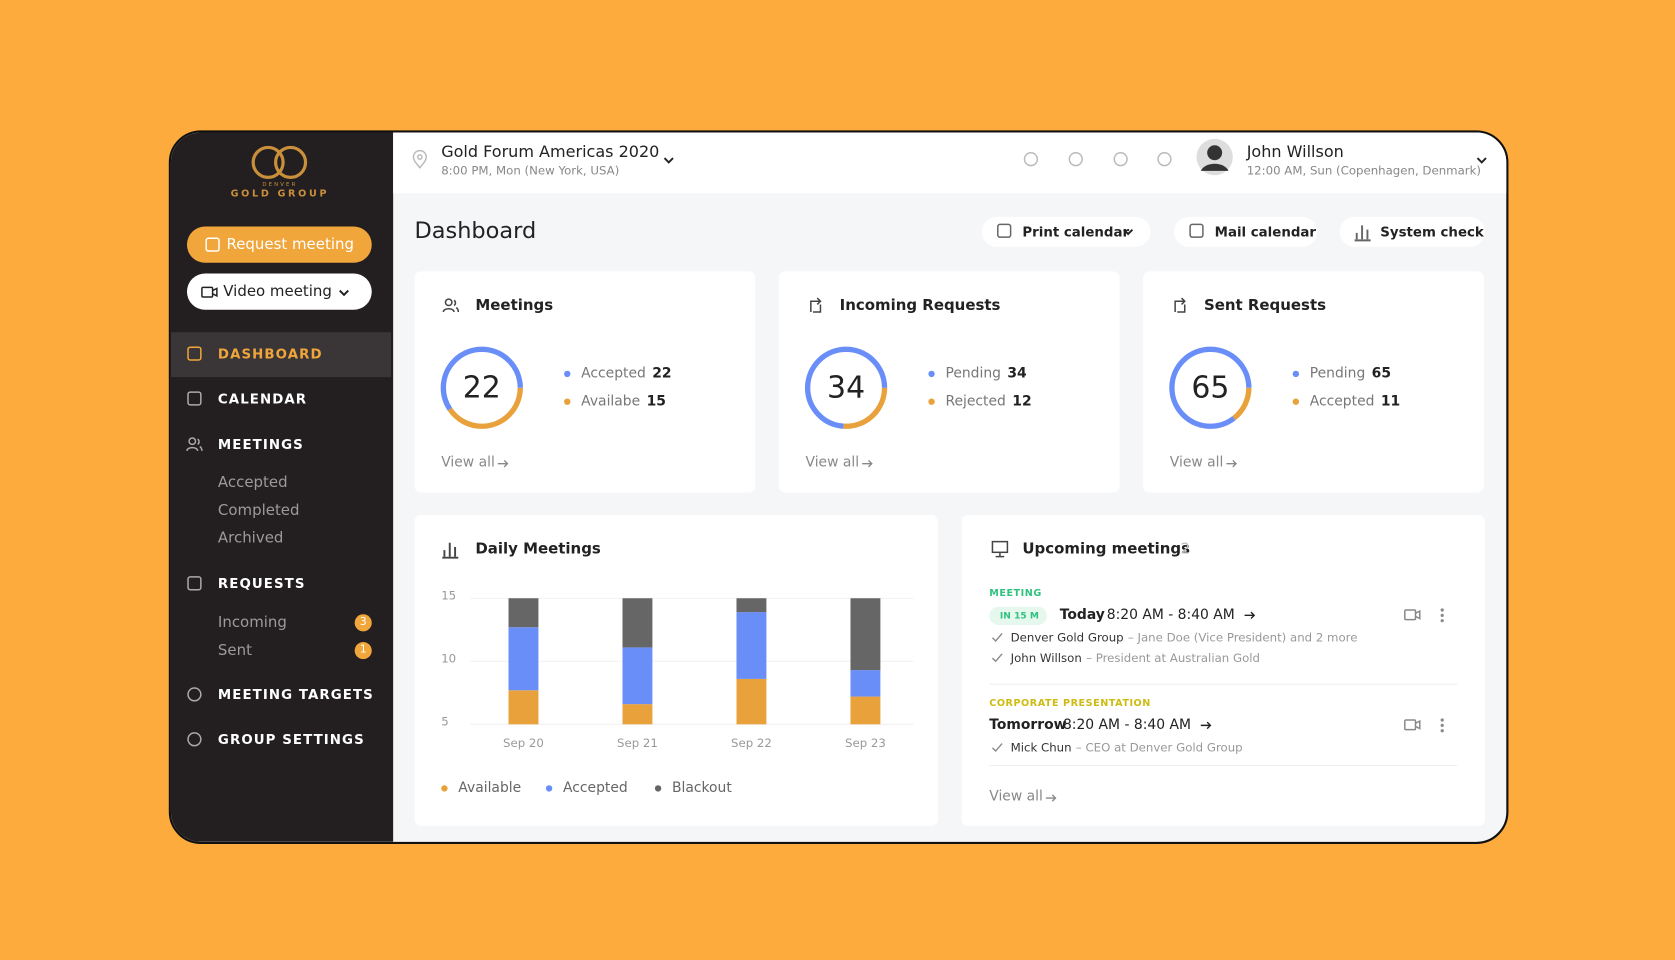 The image size is (1675, 960). I want to click on page-title: Dashboard, so click(475, 230).